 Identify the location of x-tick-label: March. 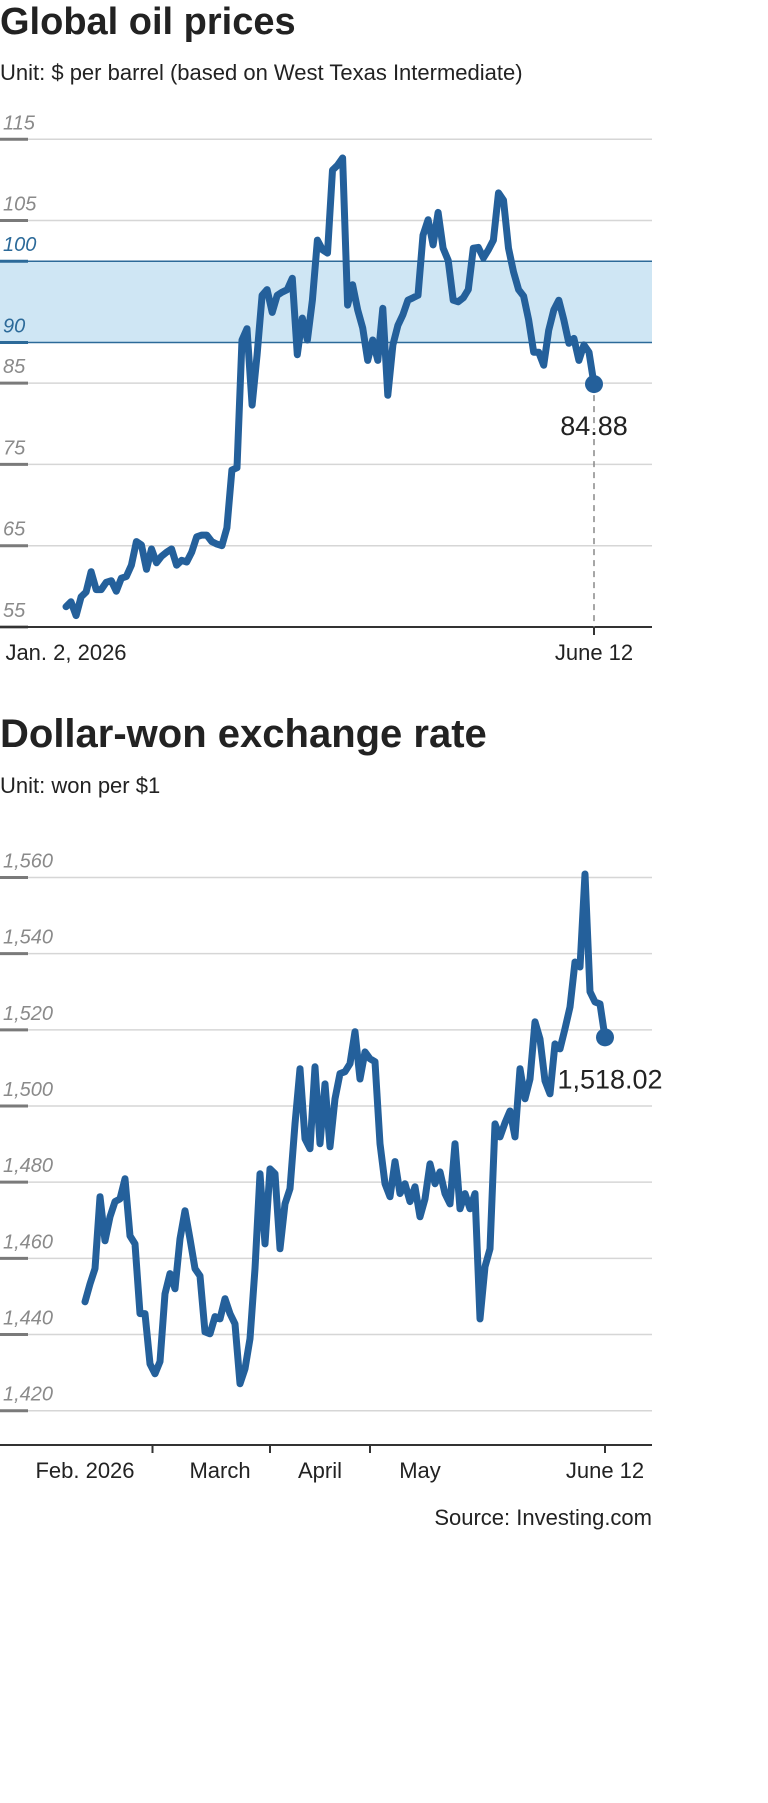
(219, 1470).